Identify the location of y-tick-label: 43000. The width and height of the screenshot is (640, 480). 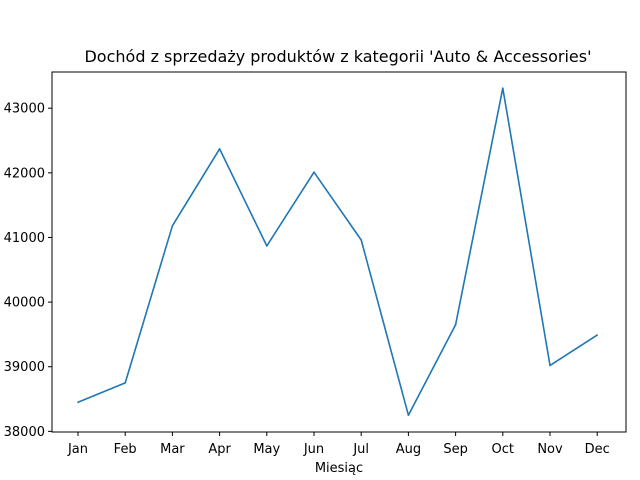
(24, 109).